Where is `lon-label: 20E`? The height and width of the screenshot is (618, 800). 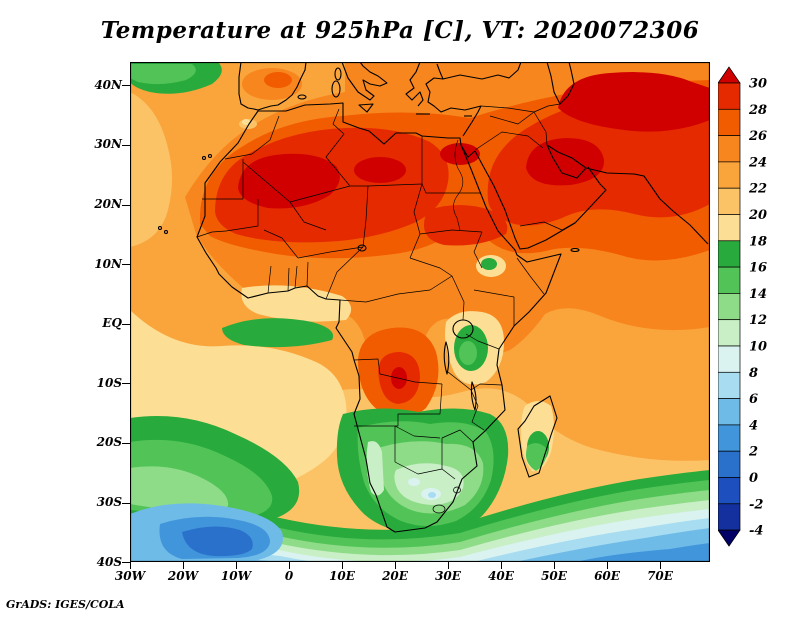 lon-label: 20E is located at coordinates (395, 576).